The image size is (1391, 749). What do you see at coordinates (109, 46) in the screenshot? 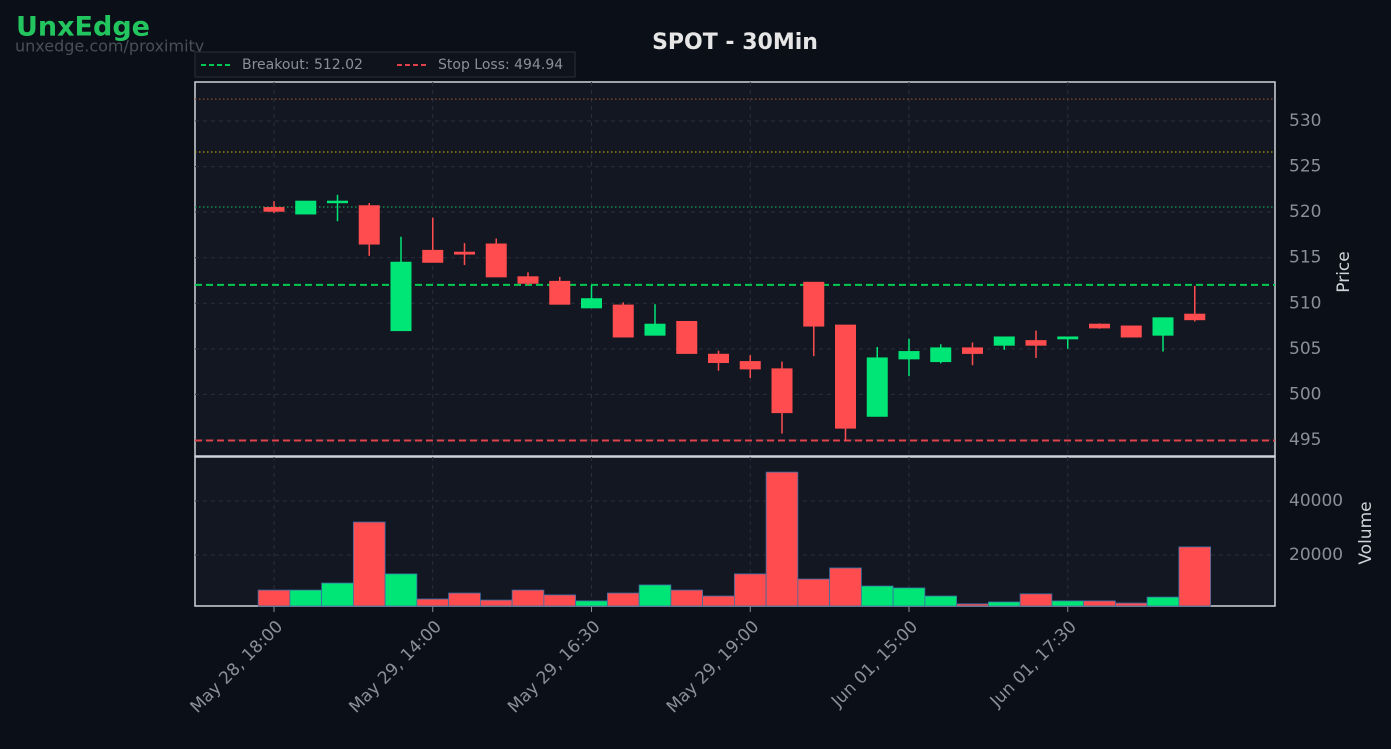
I see `url: unxedge.com/proximity` at bounding box center [109, 46].